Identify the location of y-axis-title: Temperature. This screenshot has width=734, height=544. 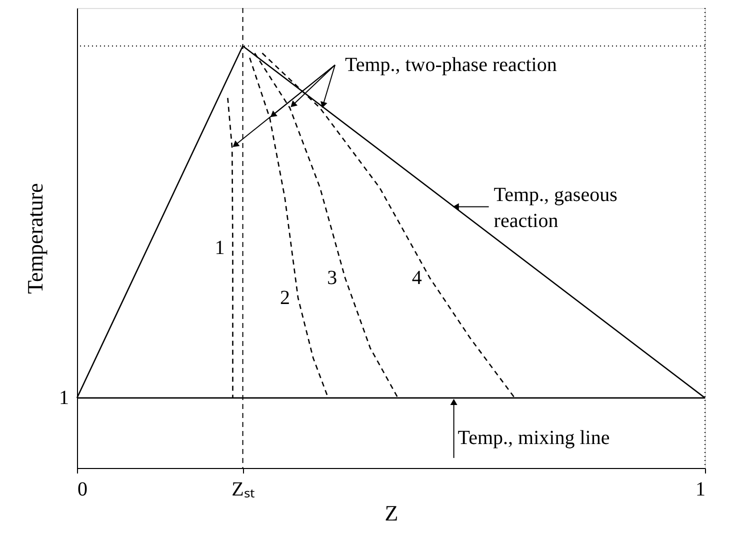
(35, 238).